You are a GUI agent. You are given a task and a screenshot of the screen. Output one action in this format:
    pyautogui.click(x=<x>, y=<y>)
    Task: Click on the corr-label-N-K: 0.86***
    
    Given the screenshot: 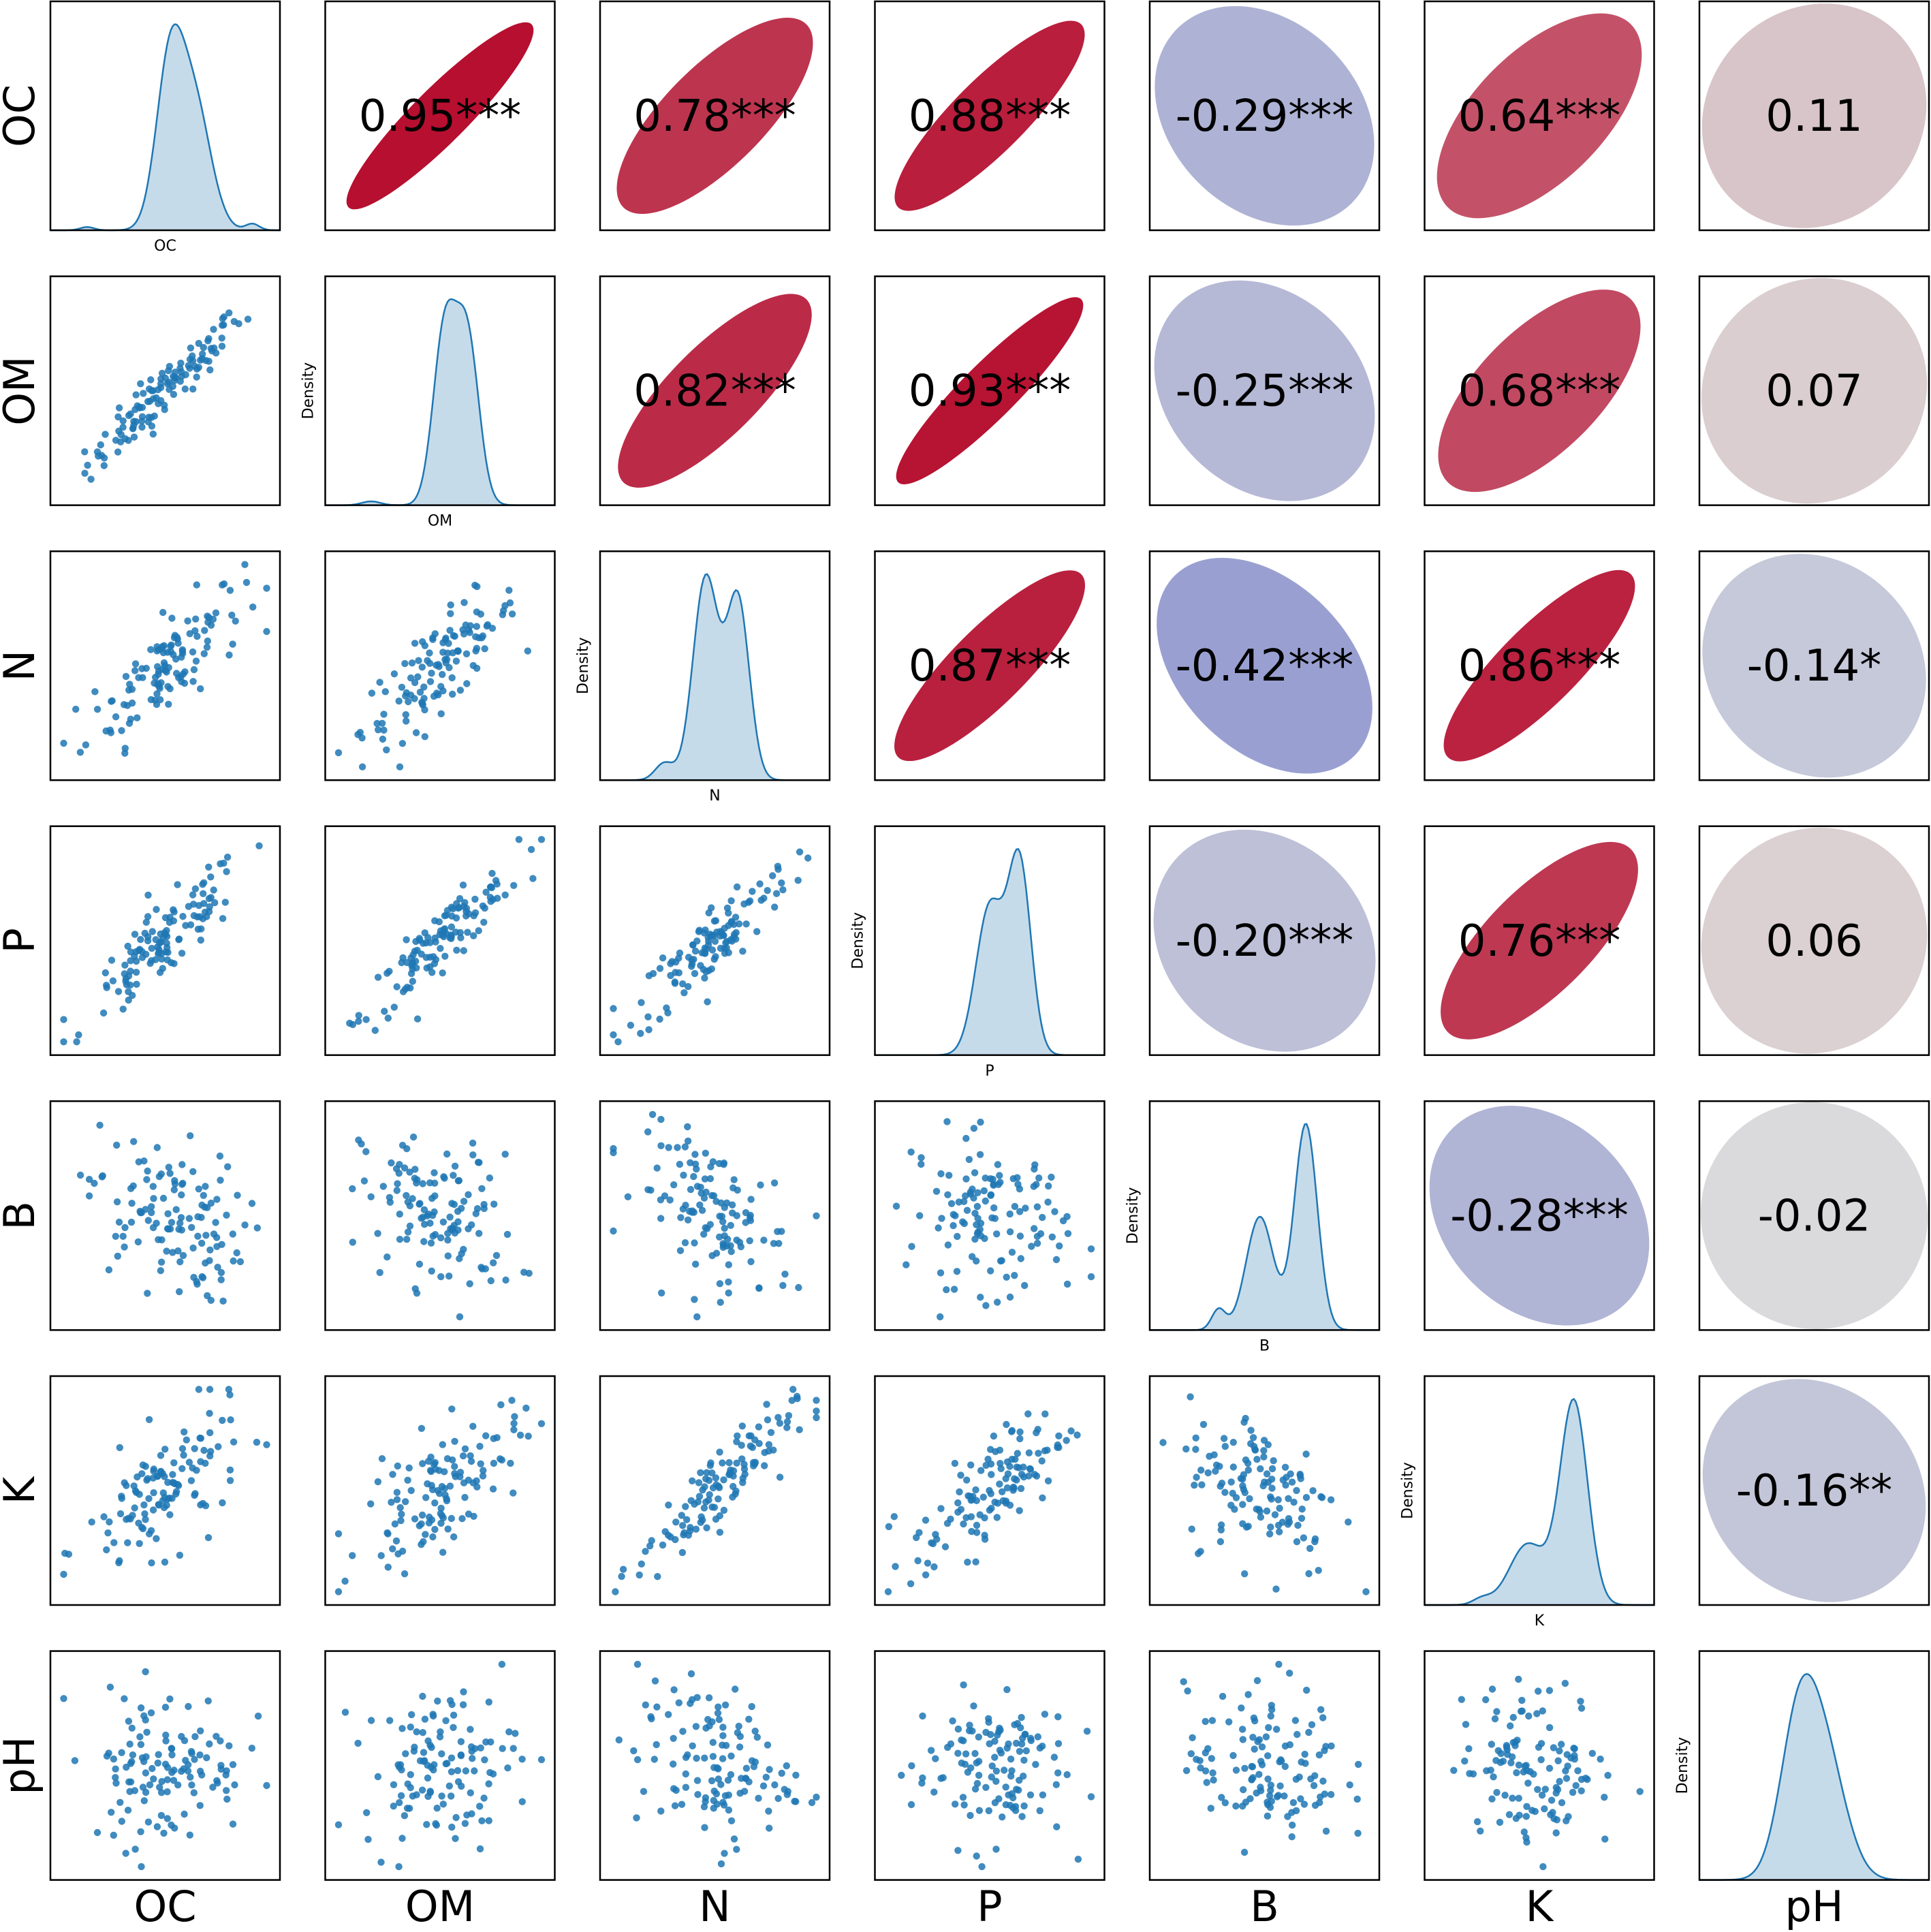 What is the action you would take?
    pyautogui.click(x=1539, y=666)
    